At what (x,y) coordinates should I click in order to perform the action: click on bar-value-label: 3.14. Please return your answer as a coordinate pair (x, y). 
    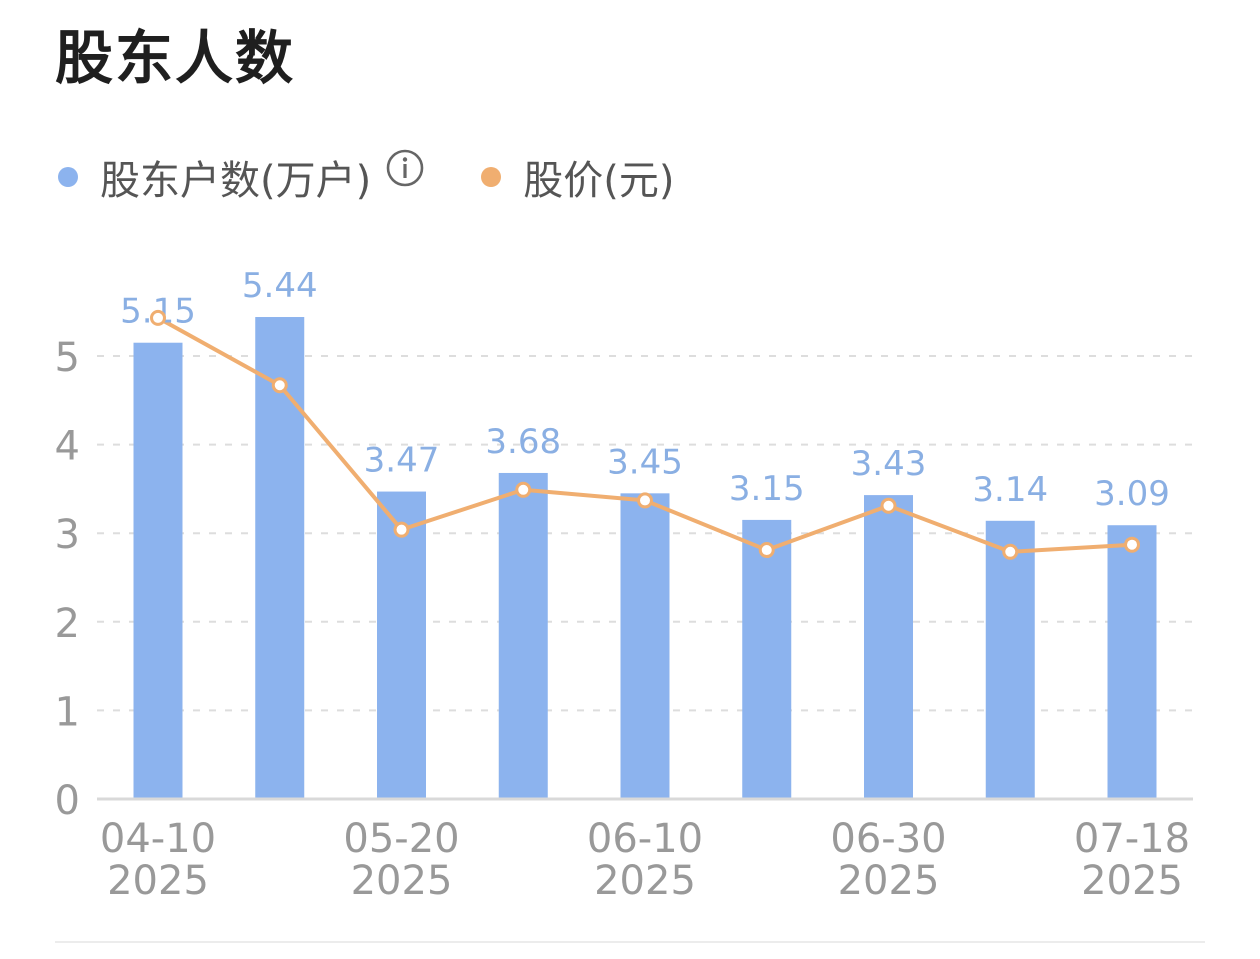
    Looking at the image, I should click on (1010, 490).